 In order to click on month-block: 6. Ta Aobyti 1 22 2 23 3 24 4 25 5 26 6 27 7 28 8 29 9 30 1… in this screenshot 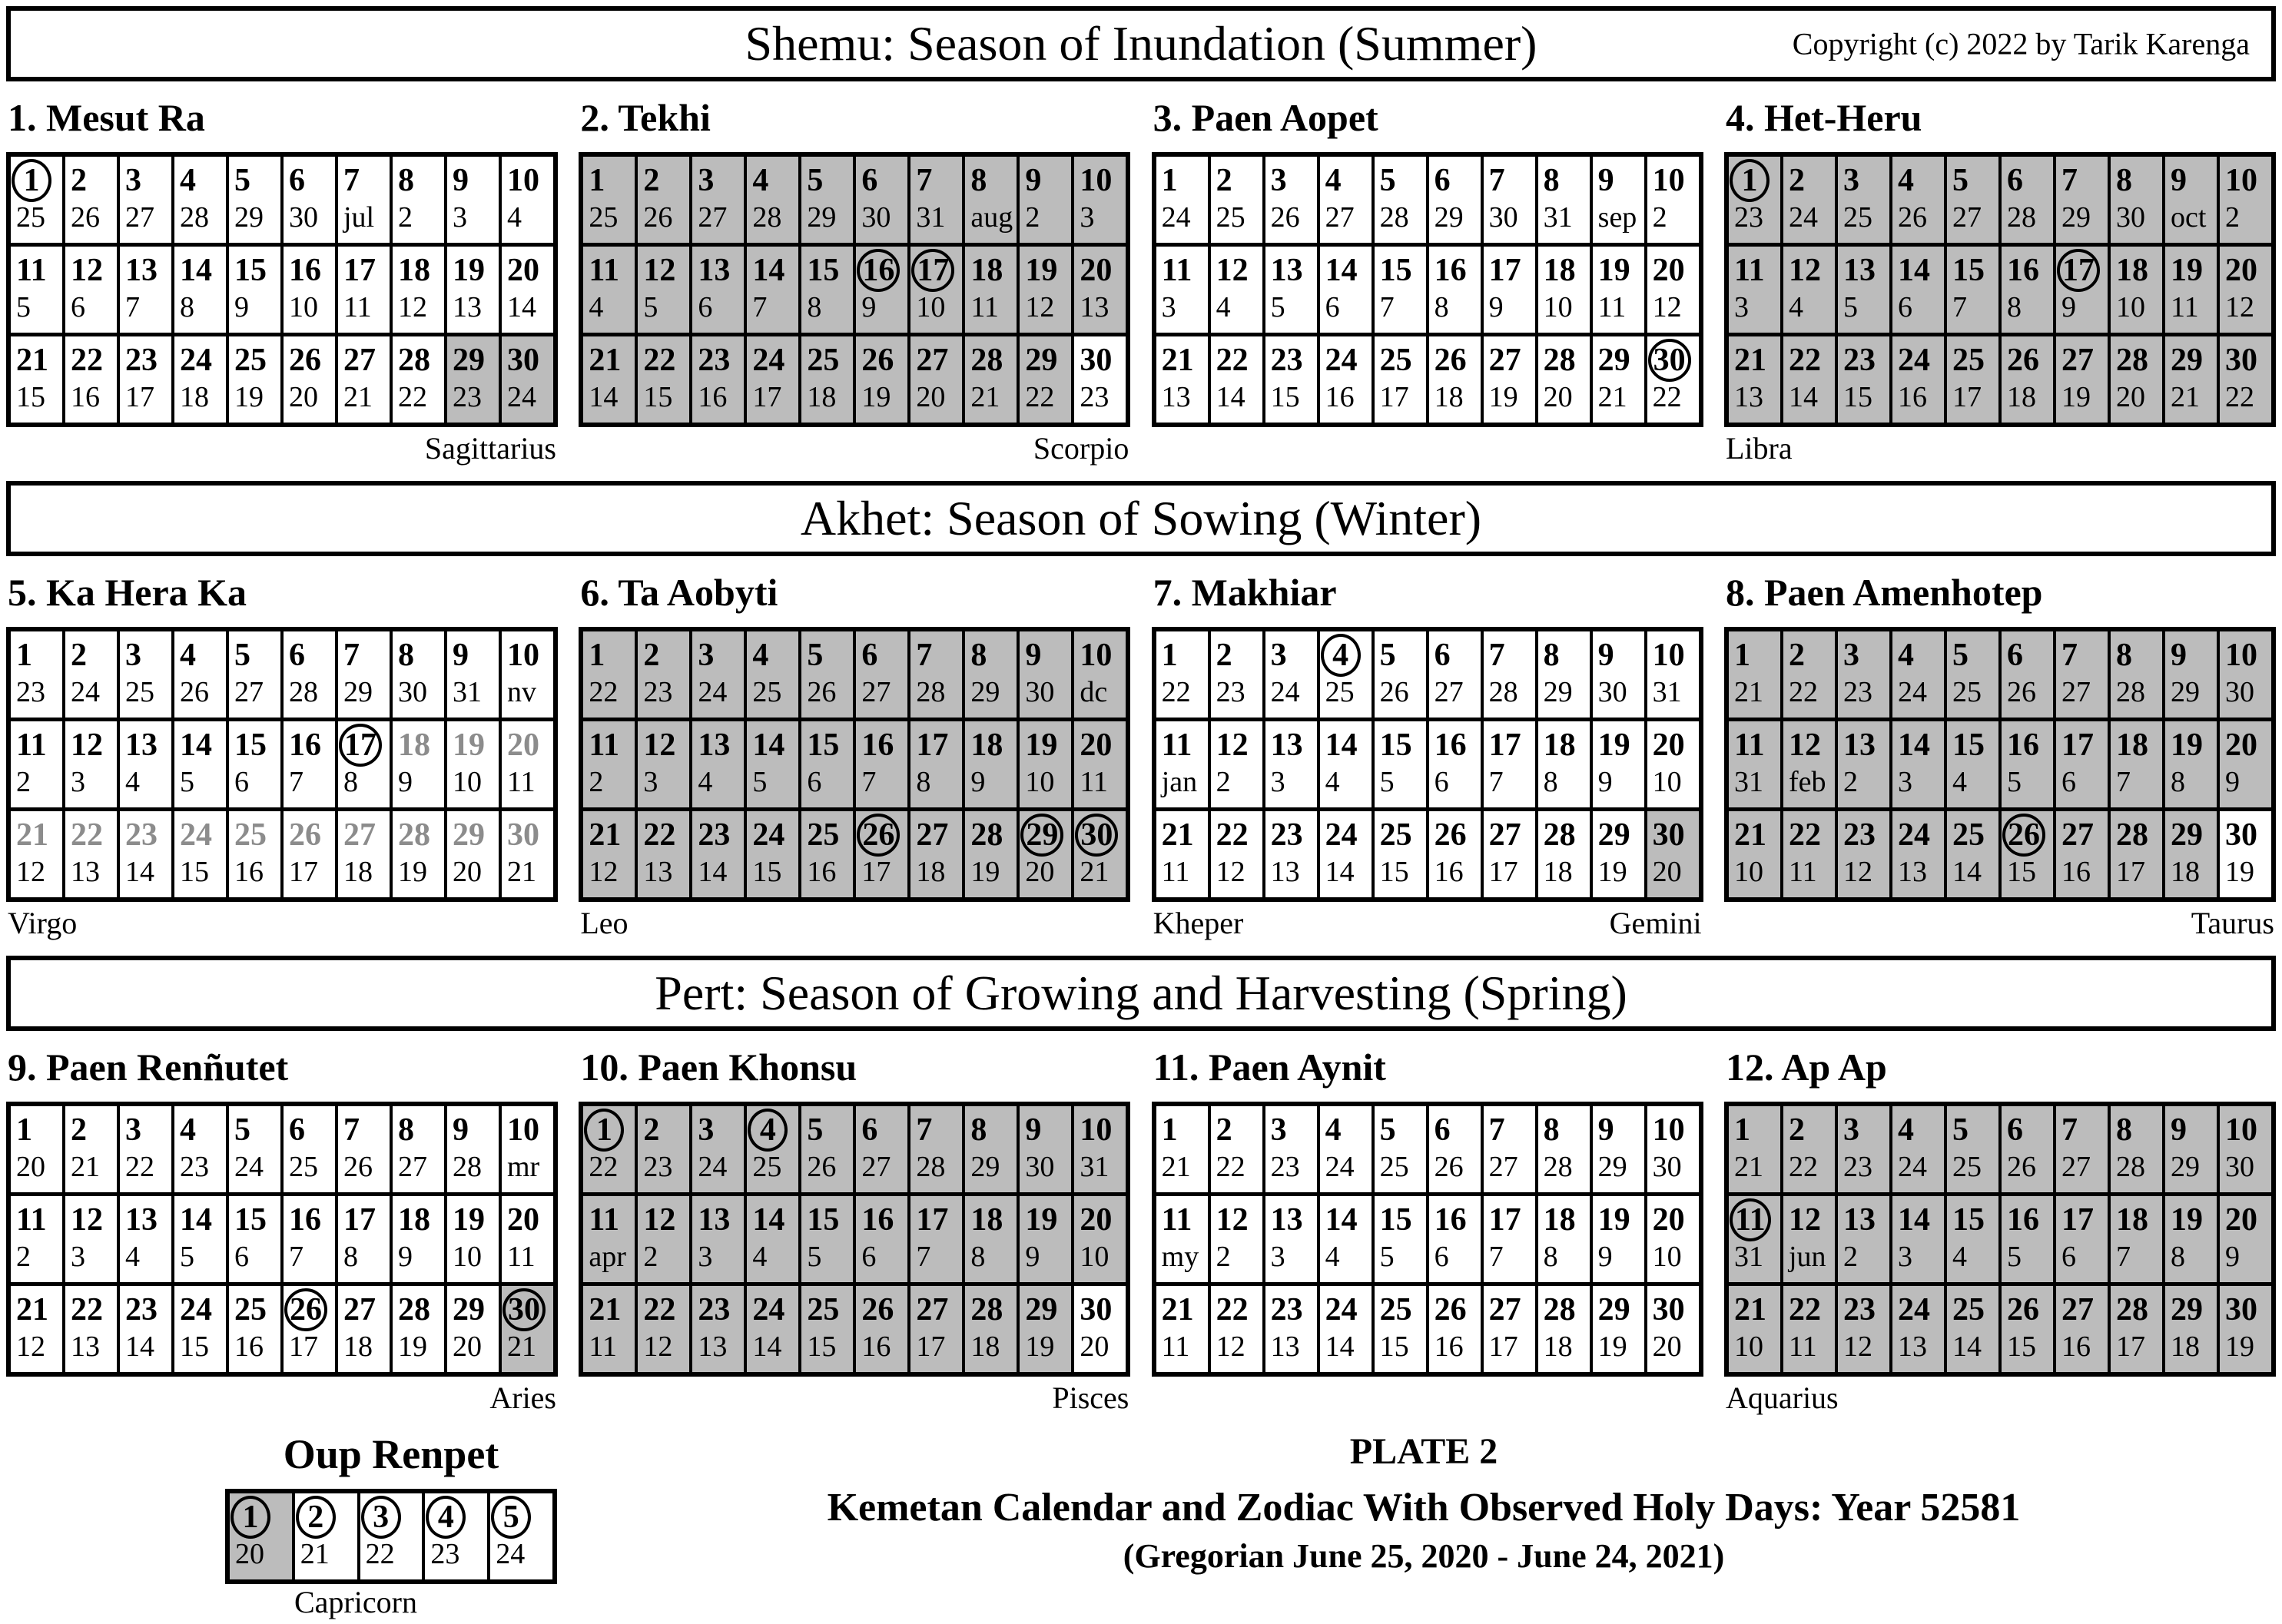, I will do `click(855, 749)`.